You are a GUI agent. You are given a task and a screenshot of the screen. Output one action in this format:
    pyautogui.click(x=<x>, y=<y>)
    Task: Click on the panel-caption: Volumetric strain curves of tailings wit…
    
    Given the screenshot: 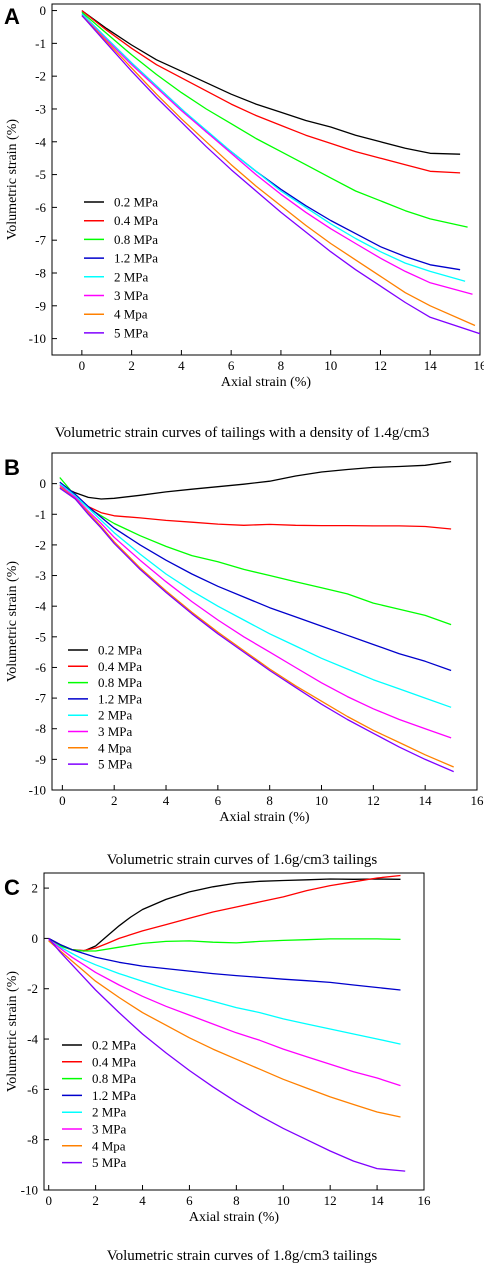 What is the action you would take?
    pyautogui.click(x=242, y=433)
    